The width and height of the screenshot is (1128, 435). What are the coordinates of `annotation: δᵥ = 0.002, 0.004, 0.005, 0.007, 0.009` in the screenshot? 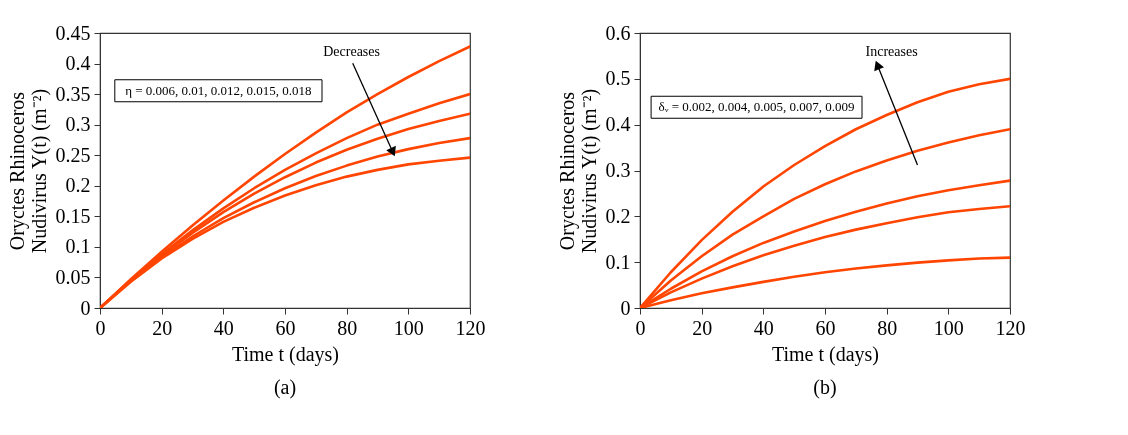 It's located at (756, 107).